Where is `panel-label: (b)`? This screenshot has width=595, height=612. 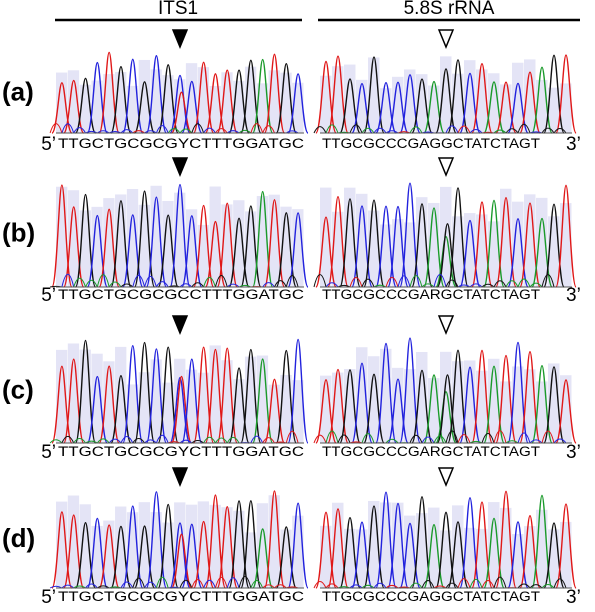 panel-label: (b) is located at coordinates (18, 233).